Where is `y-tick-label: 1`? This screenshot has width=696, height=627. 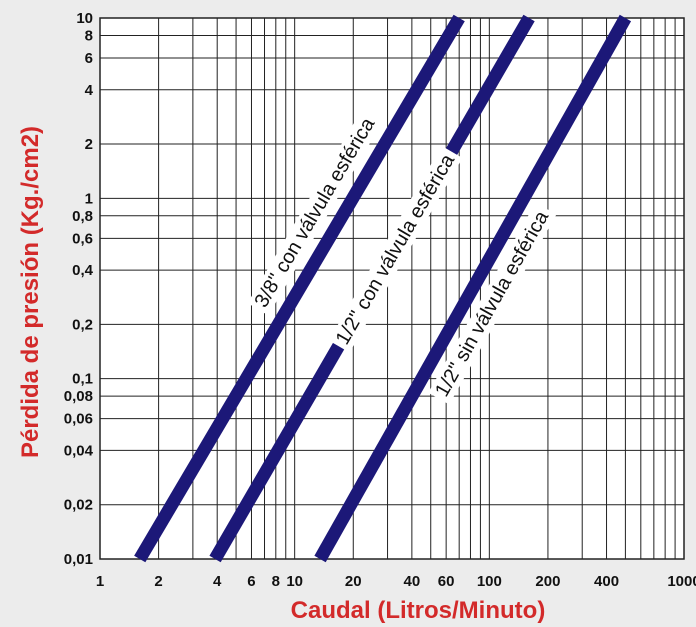
y-tick-label: 1 is located at coordinates (89, 198).